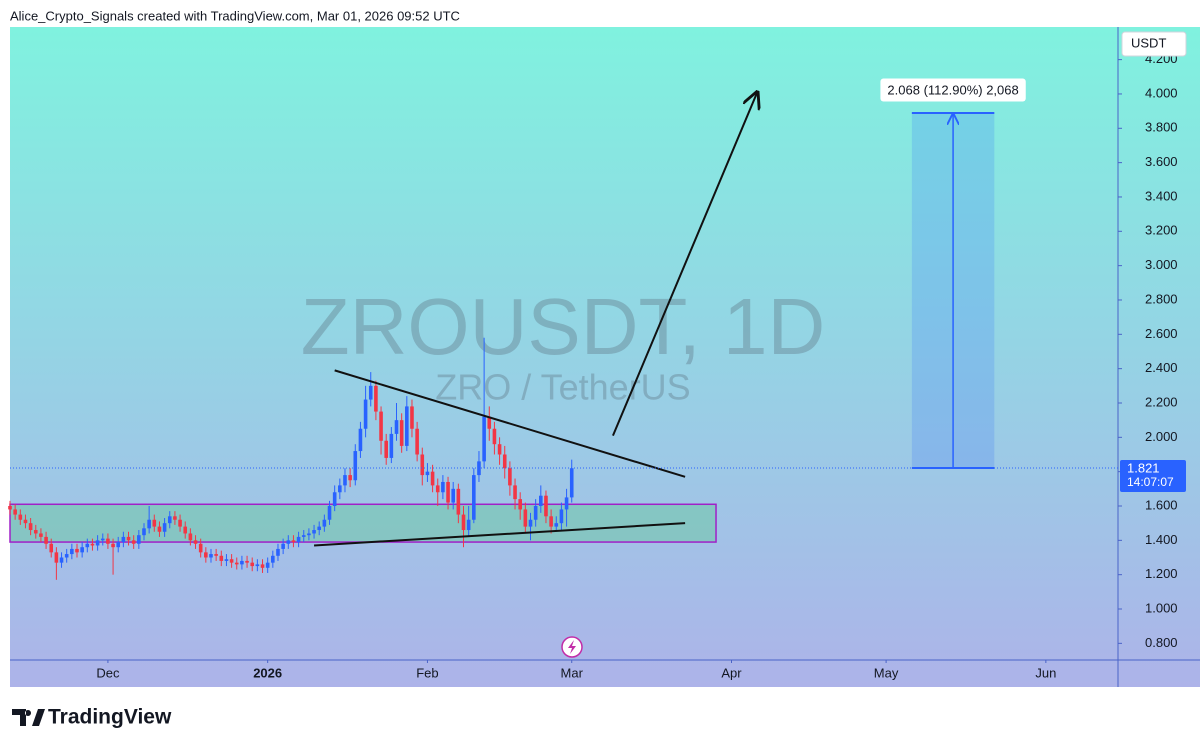 The width and height of the screenshot is (1200, 747). Describe the element at coordinates (1161, 195) in the screenshot. I see `y-tick-label: 3.400` at that location.